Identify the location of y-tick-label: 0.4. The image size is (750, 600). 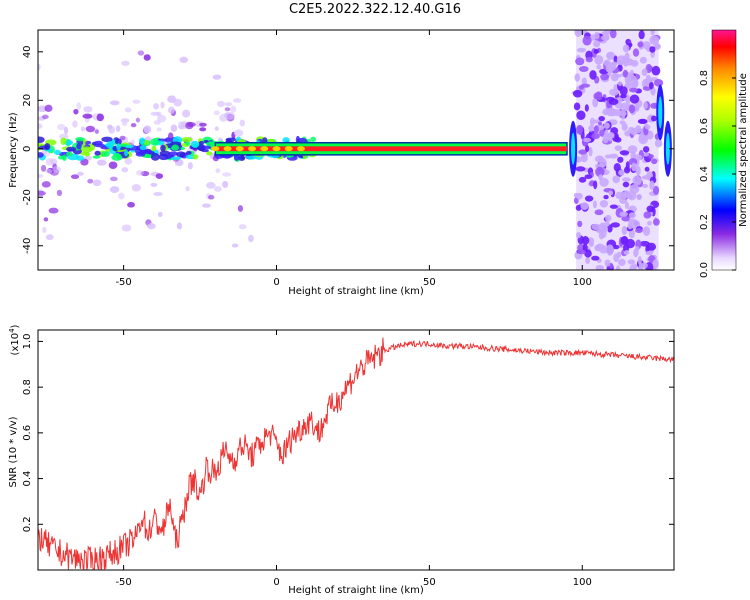
(27, 479).